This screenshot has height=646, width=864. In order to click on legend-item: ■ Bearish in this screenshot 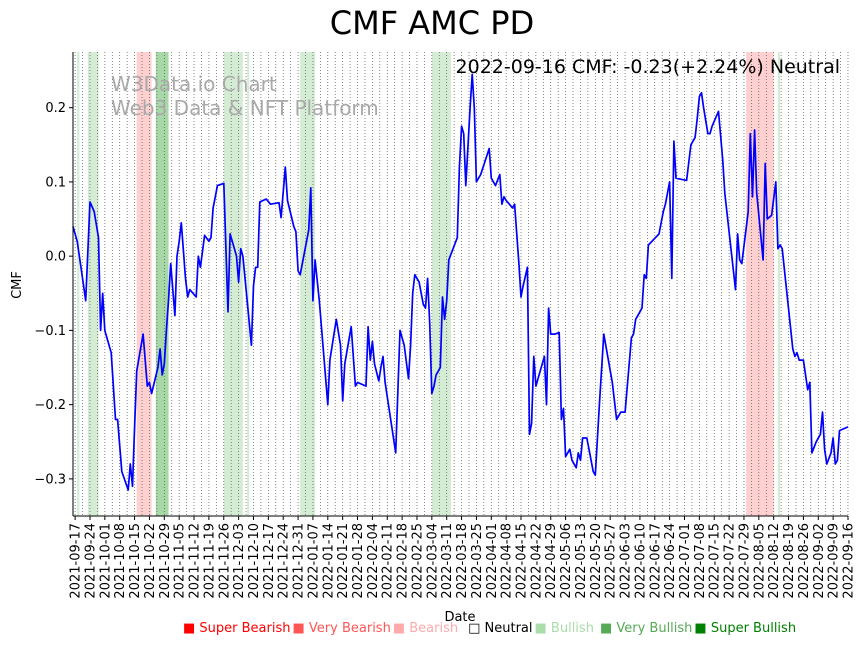, I will do `click(425, 628)`.